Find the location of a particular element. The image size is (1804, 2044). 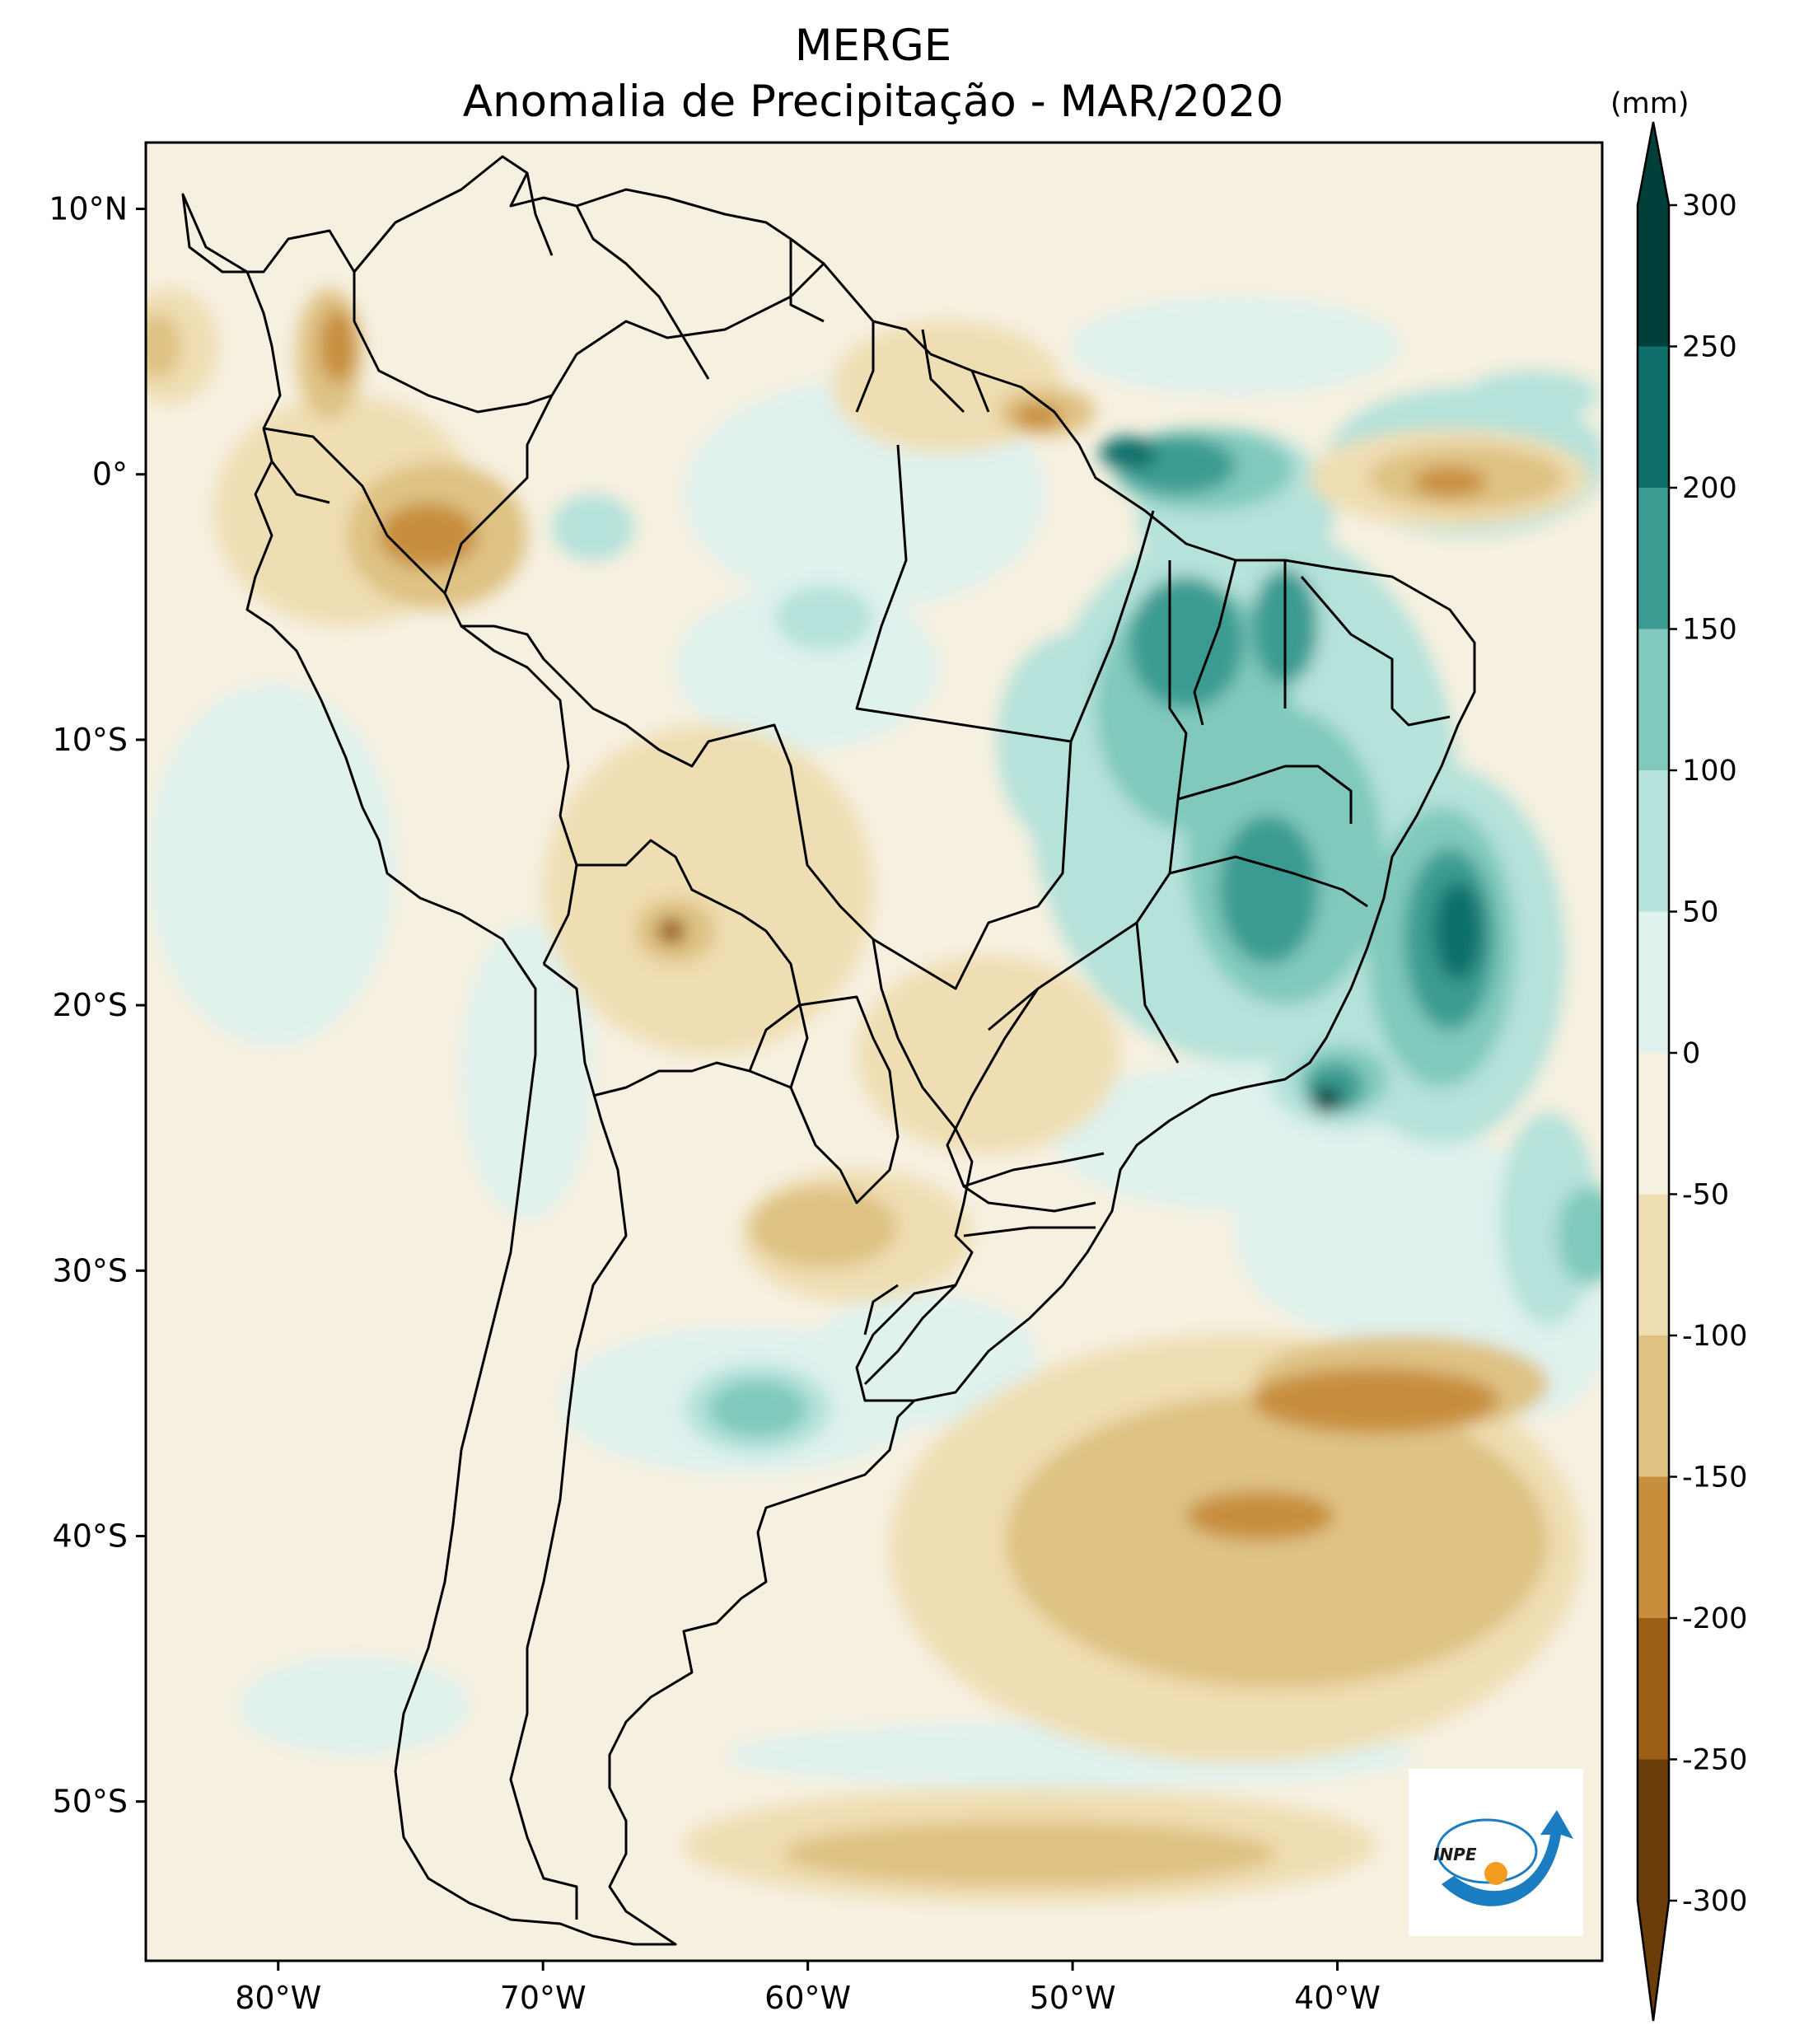

inpe-logo-graphic is located at coordinates (1504, 1858).